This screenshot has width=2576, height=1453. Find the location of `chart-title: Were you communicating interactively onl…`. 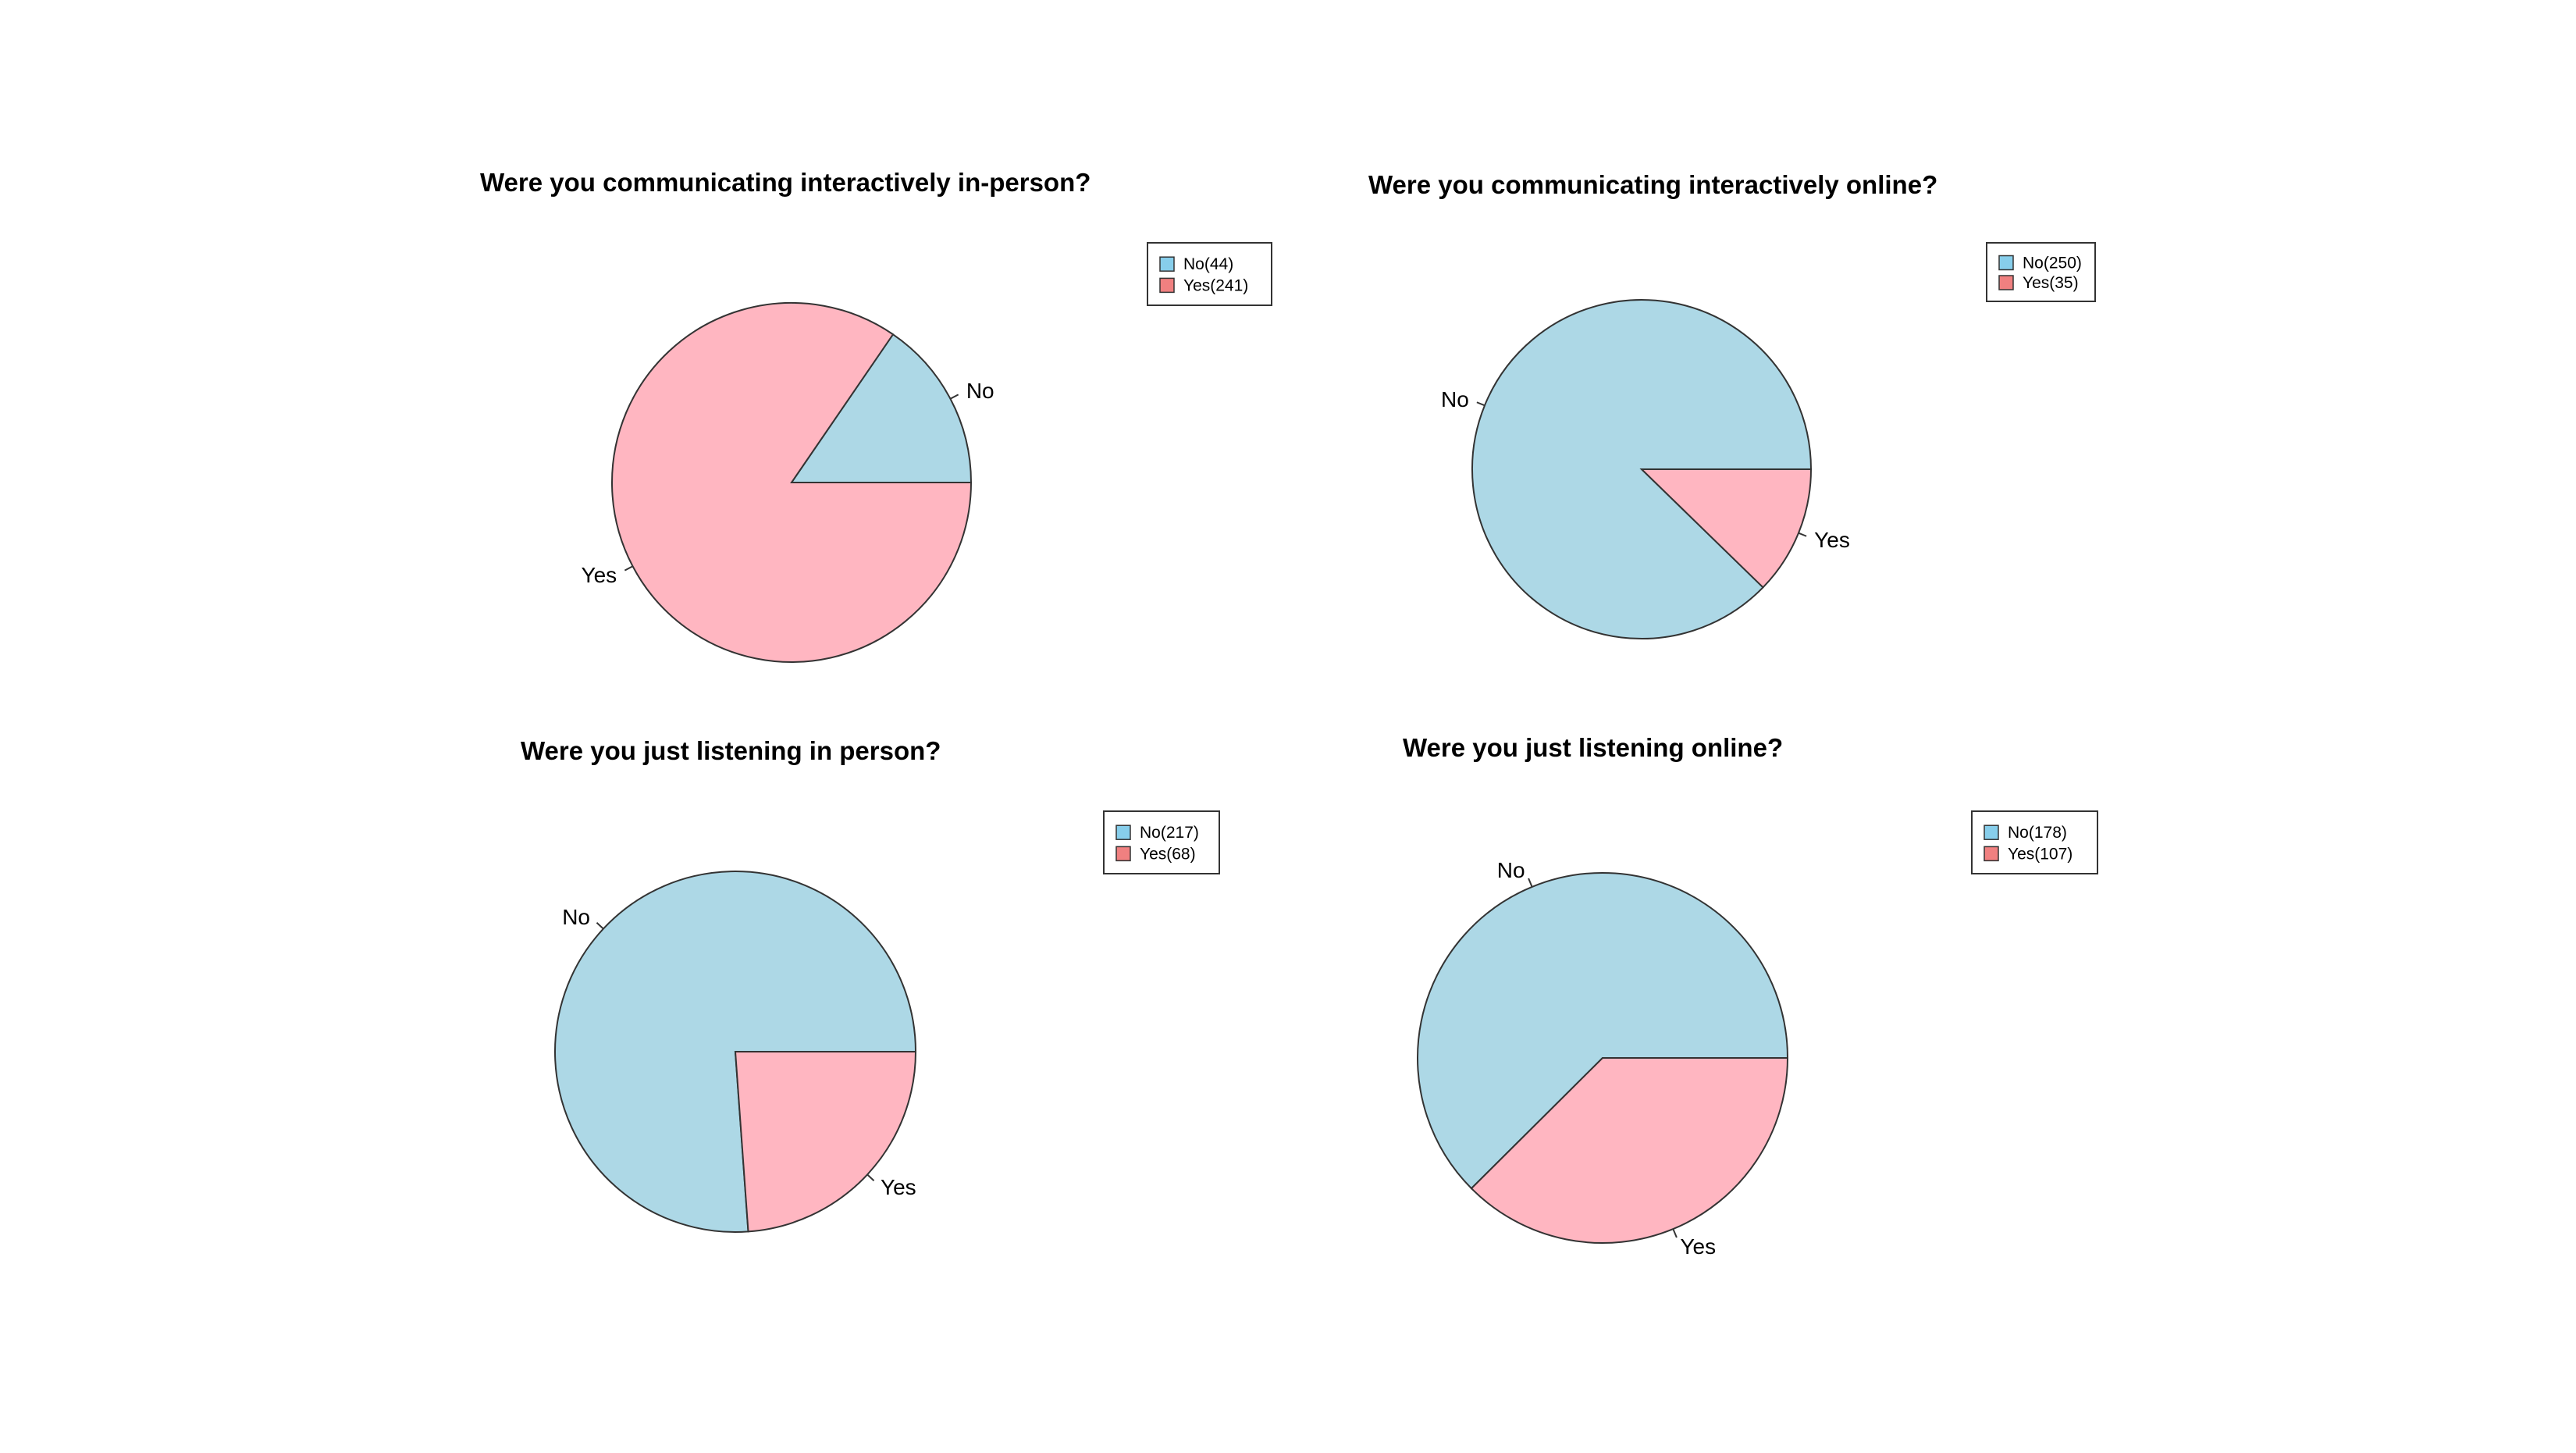

chart-title: Were you communicating interactively onl… is located at coordinates (1652, 184).